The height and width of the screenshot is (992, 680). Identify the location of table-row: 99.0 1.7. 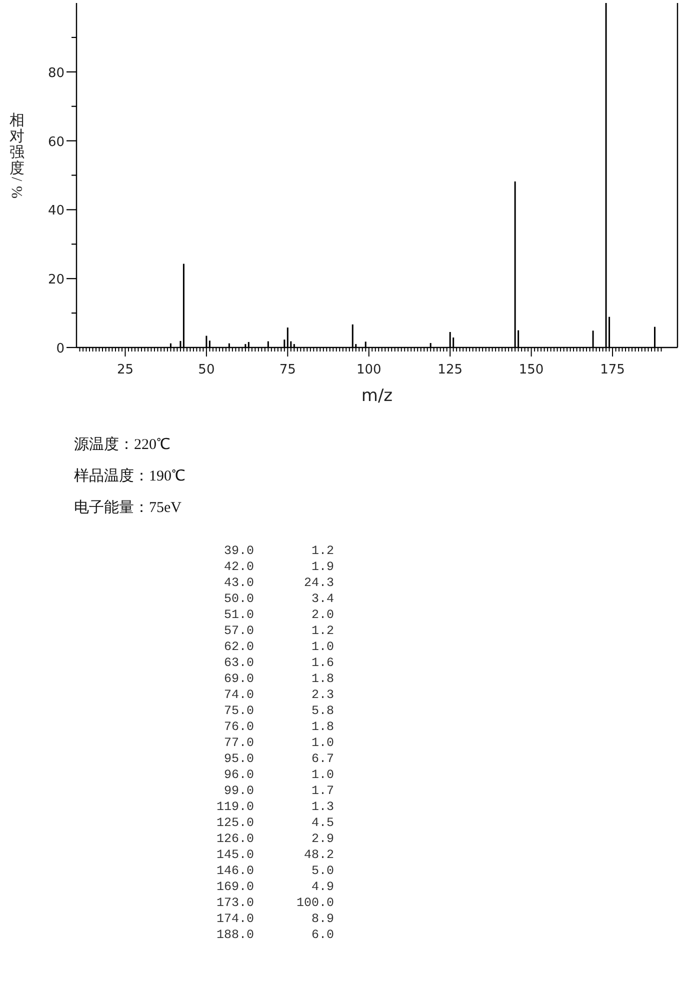
(279, 791).